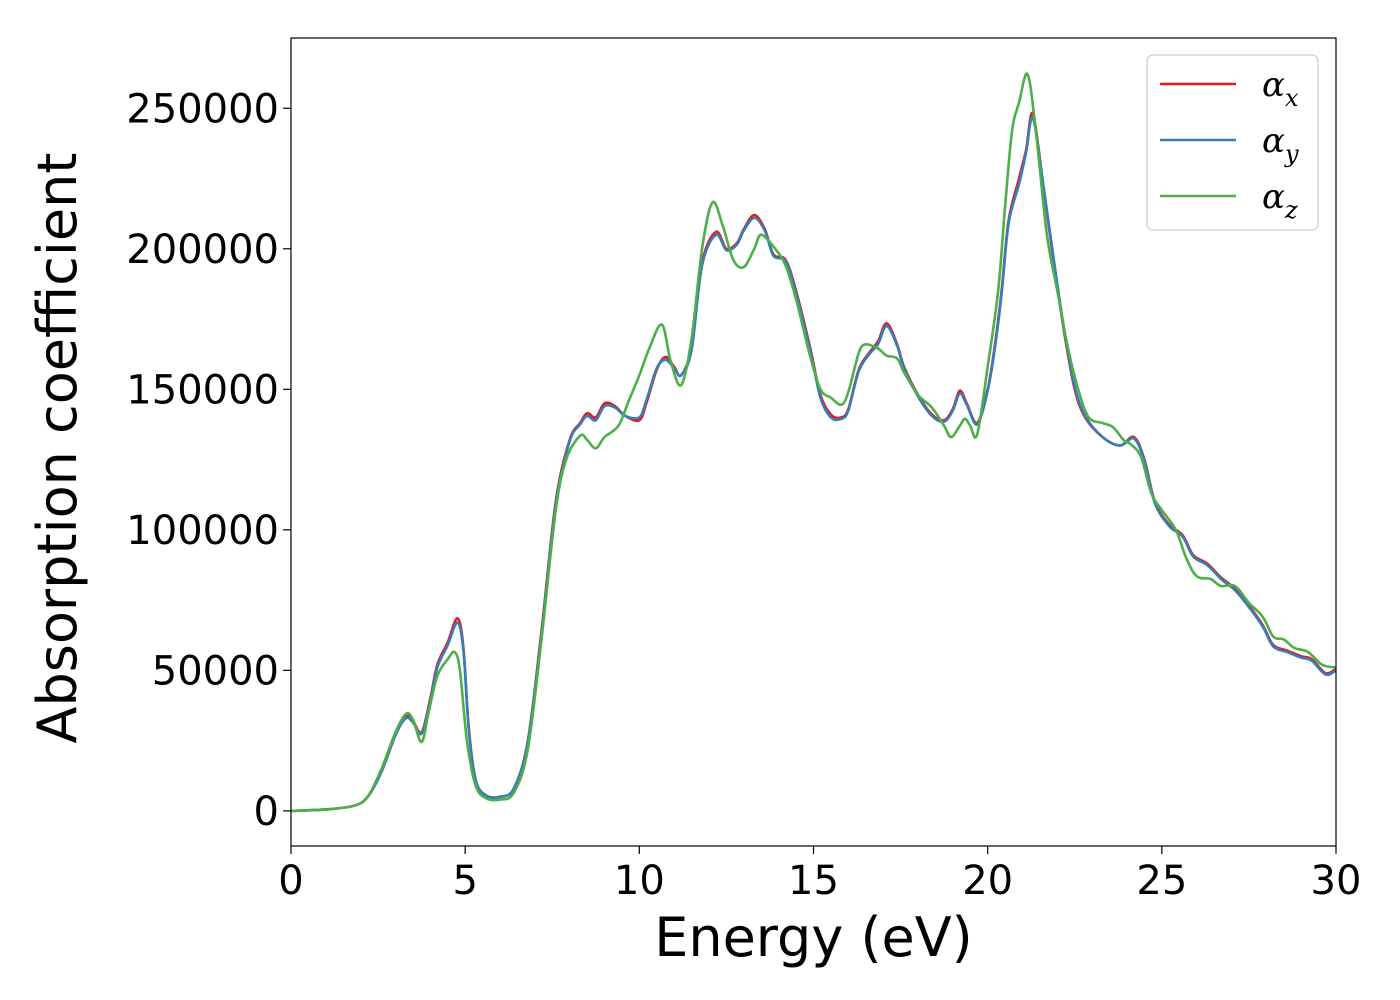  What do you see at coordinates (1336, 881) in the screenshot?
I see `x-tick-label: 30` at bounding box center [1336, 881].